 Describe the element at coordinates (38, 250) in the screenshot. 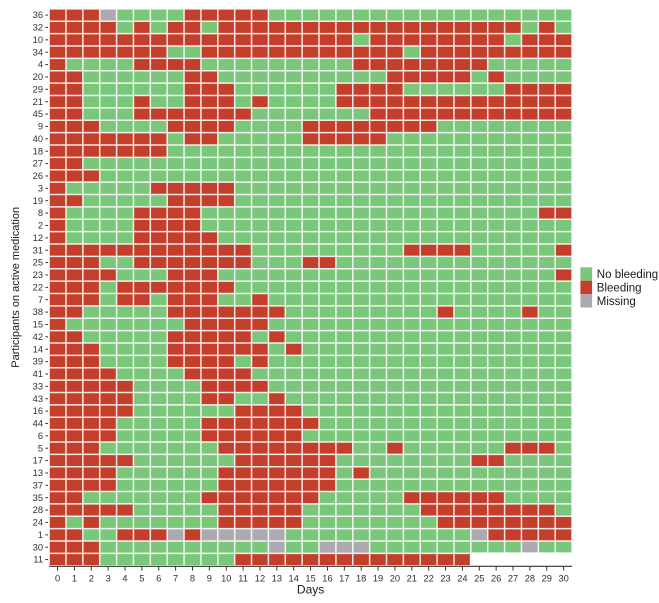

I see `svg-text: 31` at that location.